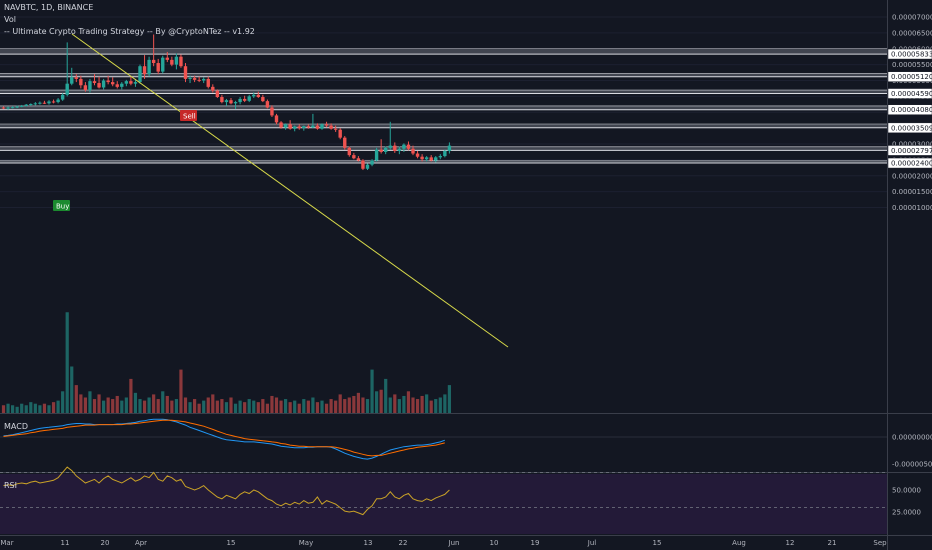 Image resolution: width=932 pixels, height=550 pixels. Describe the element at coordinates (912, 33) in the screenshot. I see `price-tick-label: 0.00006500` at that location.